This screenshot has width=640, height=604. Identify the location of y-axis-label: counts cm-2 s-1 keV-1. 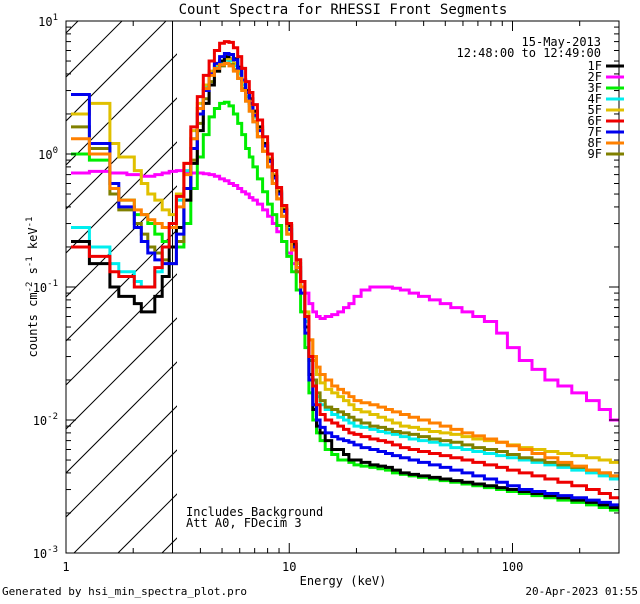
(32, 287).